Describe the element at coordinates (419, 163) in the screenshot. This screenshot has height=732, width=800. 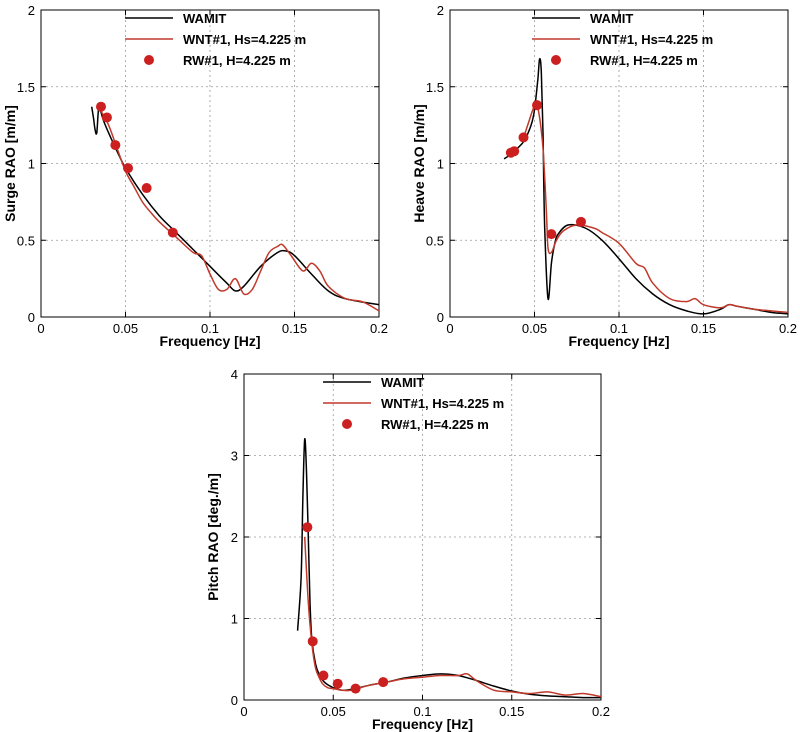
I see `y-axis-title: Heave RAO [m/m]` at that location.